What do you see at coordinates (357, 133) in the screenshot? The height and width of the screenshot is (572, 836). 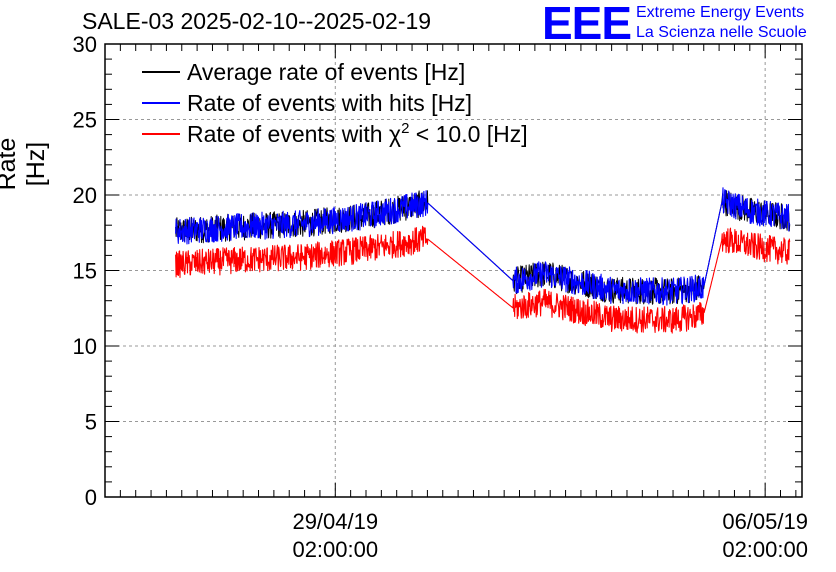 I see `legend-label-chi2: Rate of events with χ2 < 10.0 [Hz]` at bounding box center [357, 133].